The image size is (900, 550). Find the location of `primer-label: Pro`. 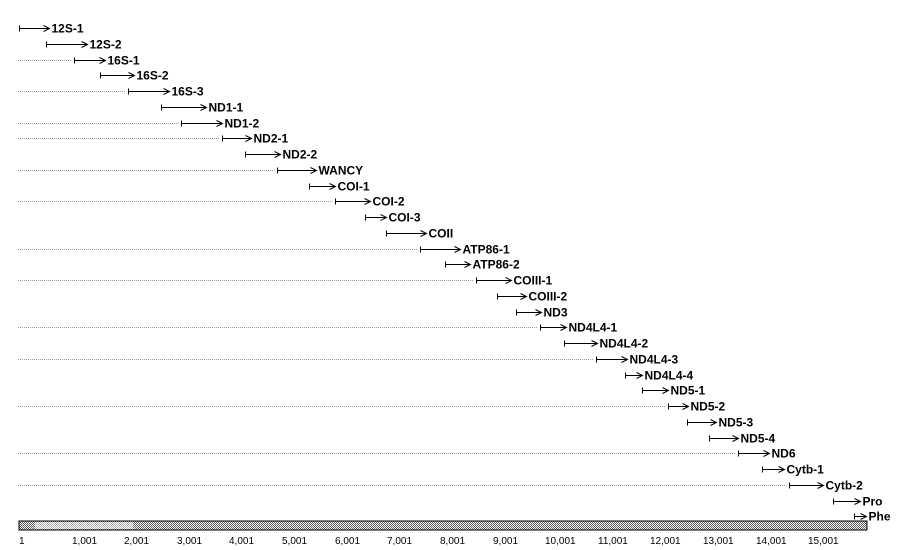

primer-label: Pro is located at coordinates (873, 502).